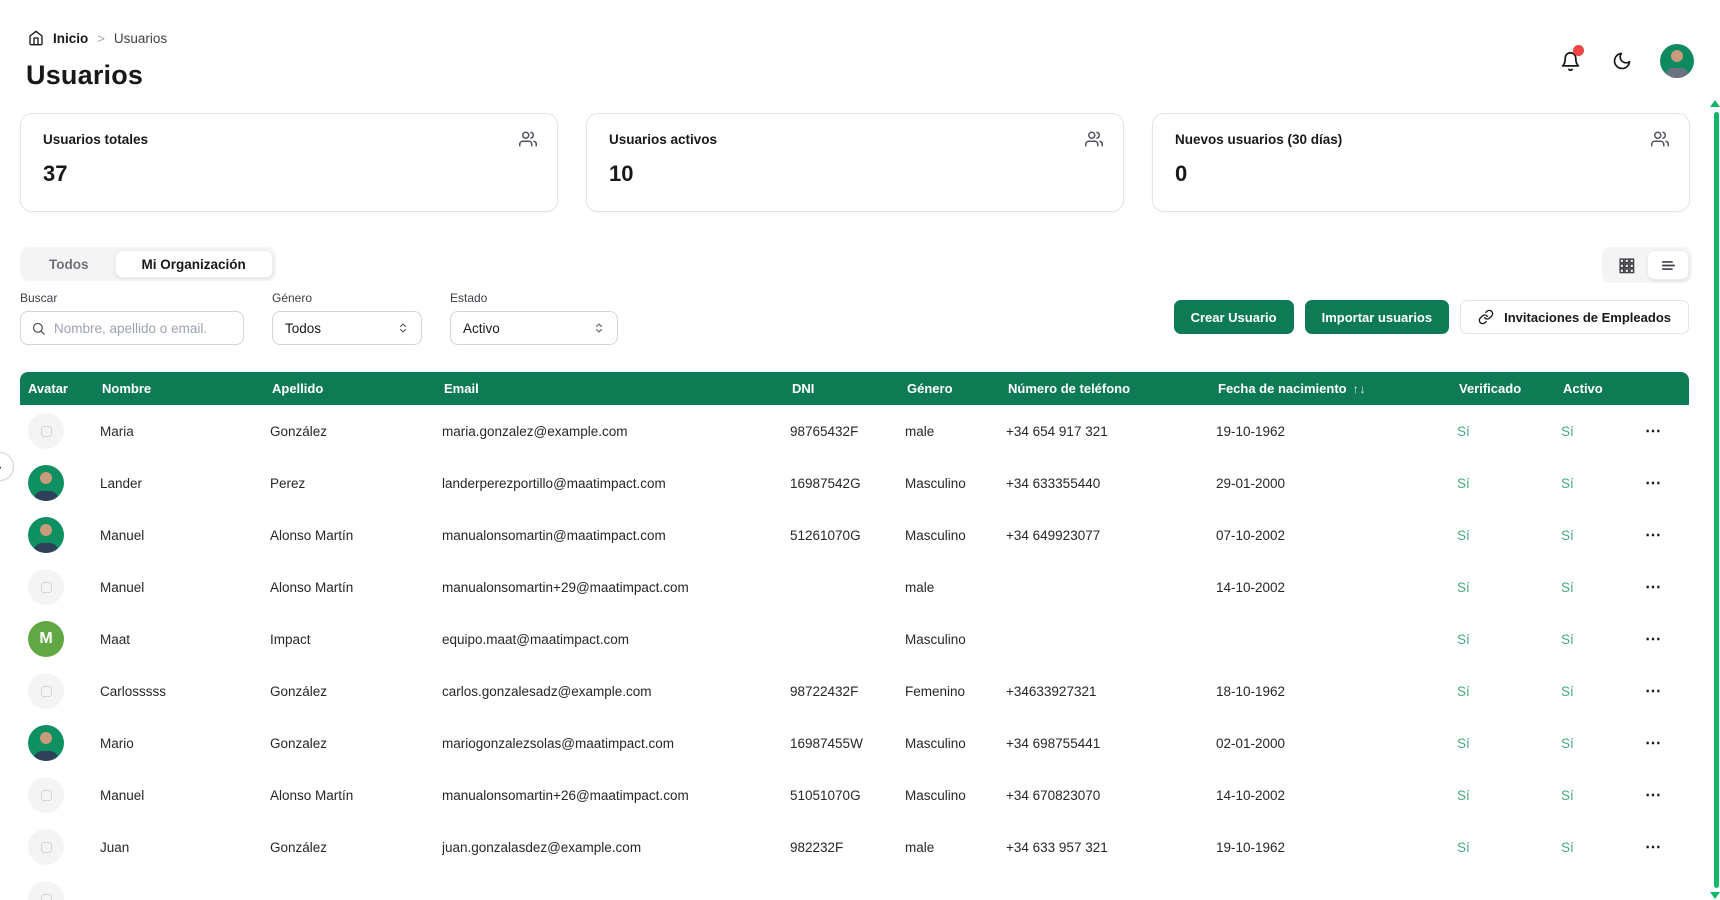 The width and height of the screenshot is (1720, 900). What do you see at coordinates (536, 639) in the screenshot?
I see `cell-email: equipo.maat@maatimpact.com` at bounding box center [536, 639].